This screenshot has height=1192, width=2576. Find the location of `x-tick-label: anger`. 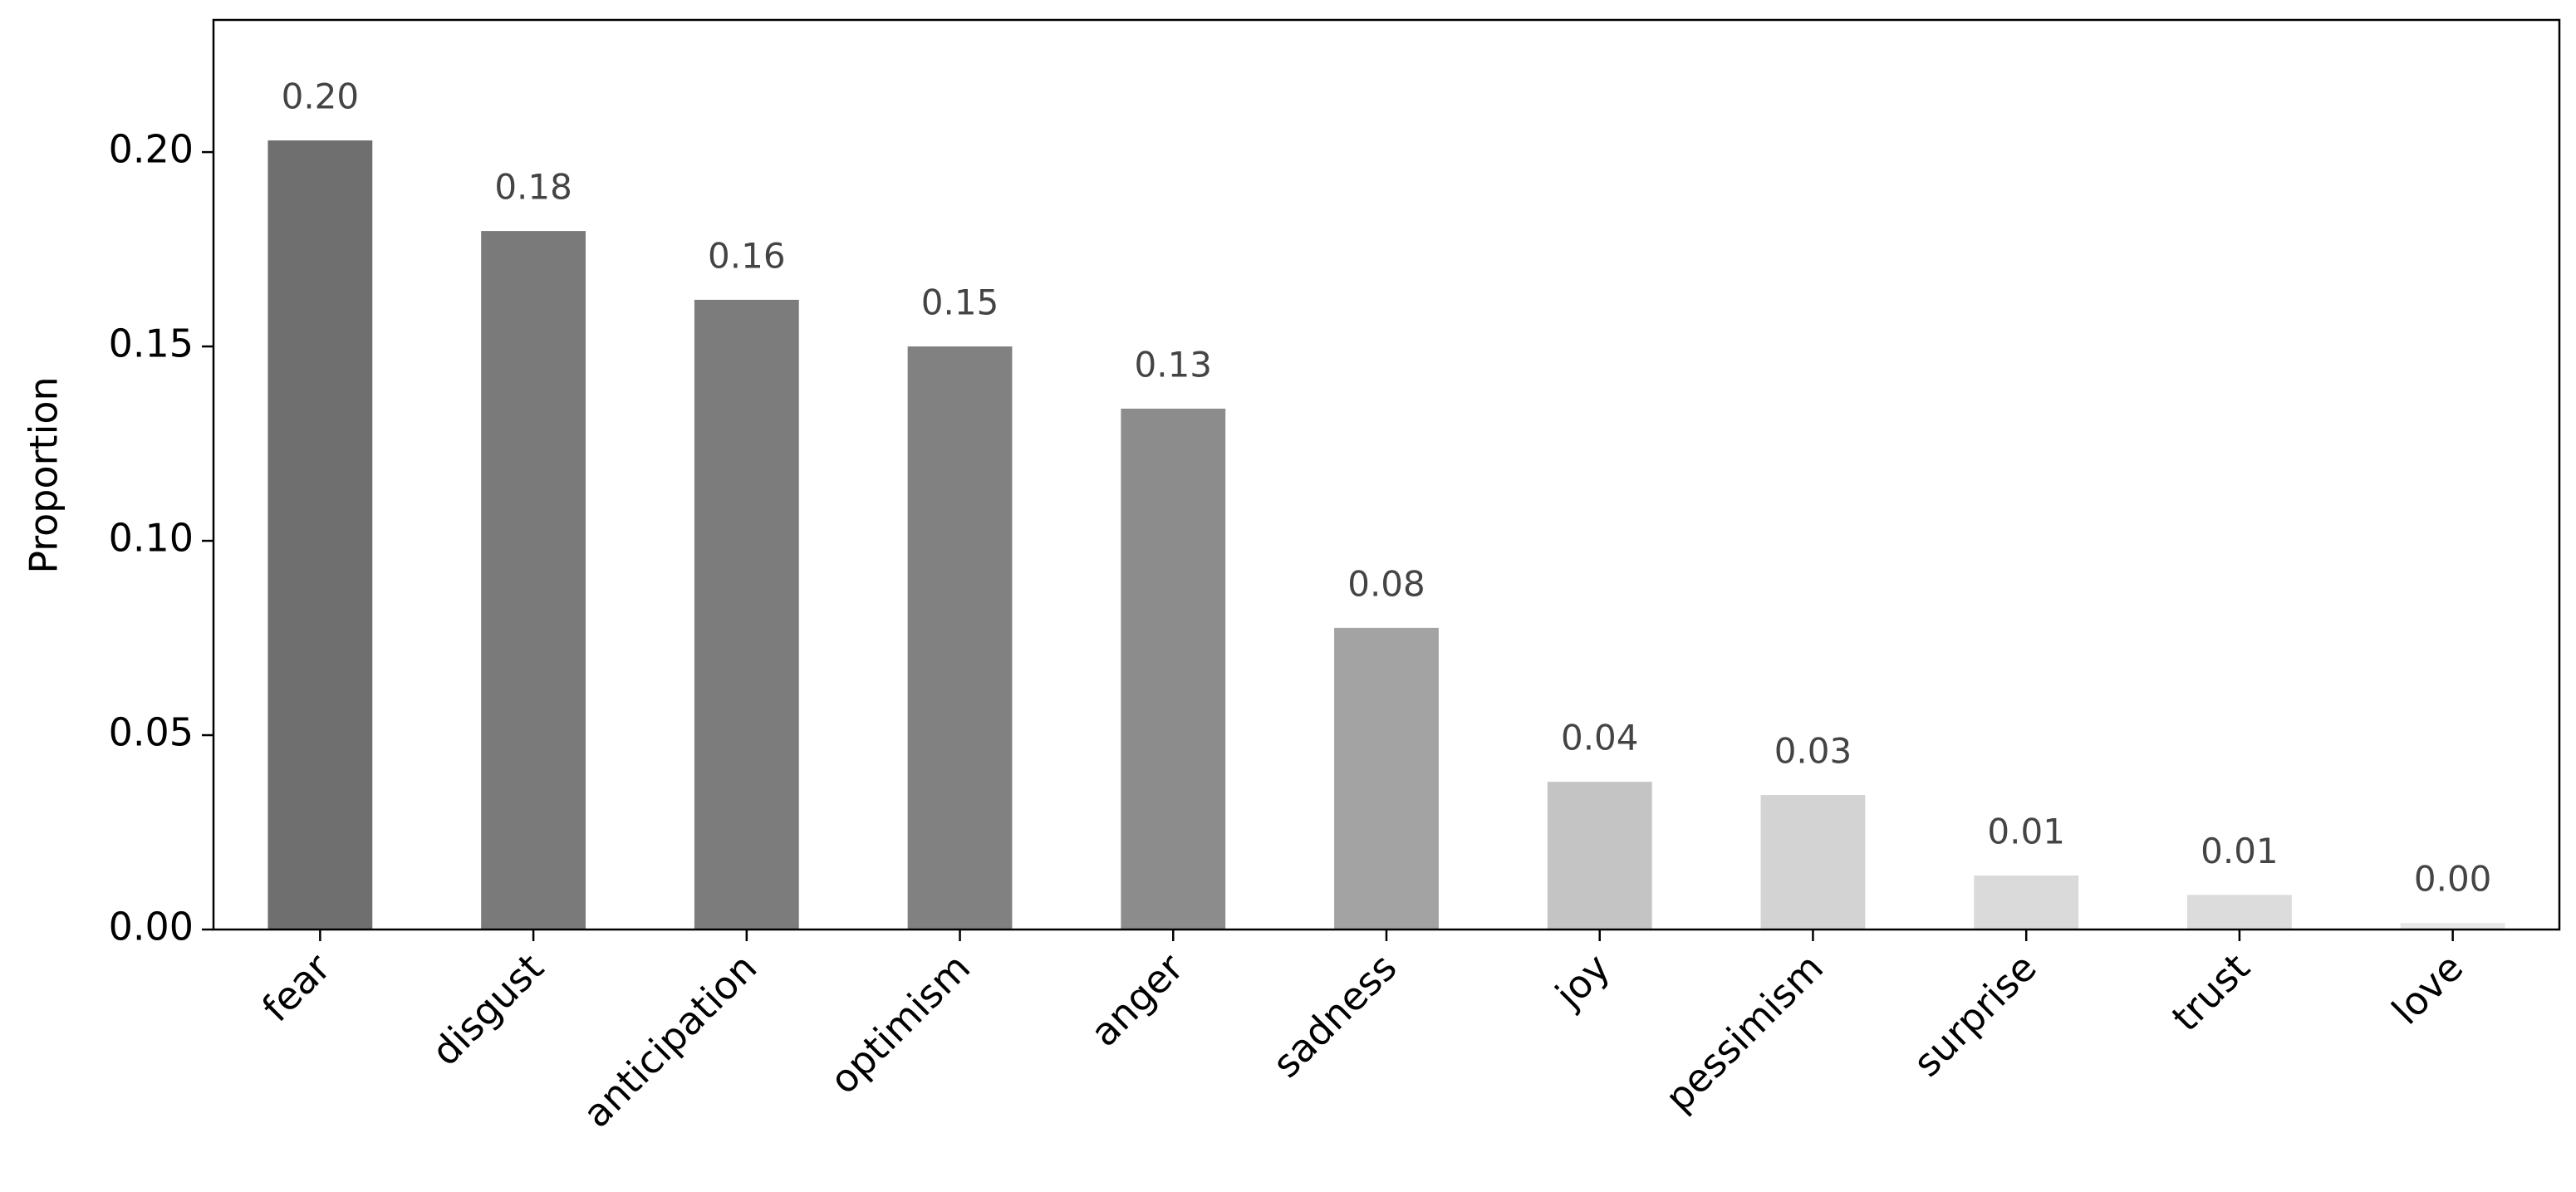

x-tick-label: anger is located at coordinates (1137, 999).